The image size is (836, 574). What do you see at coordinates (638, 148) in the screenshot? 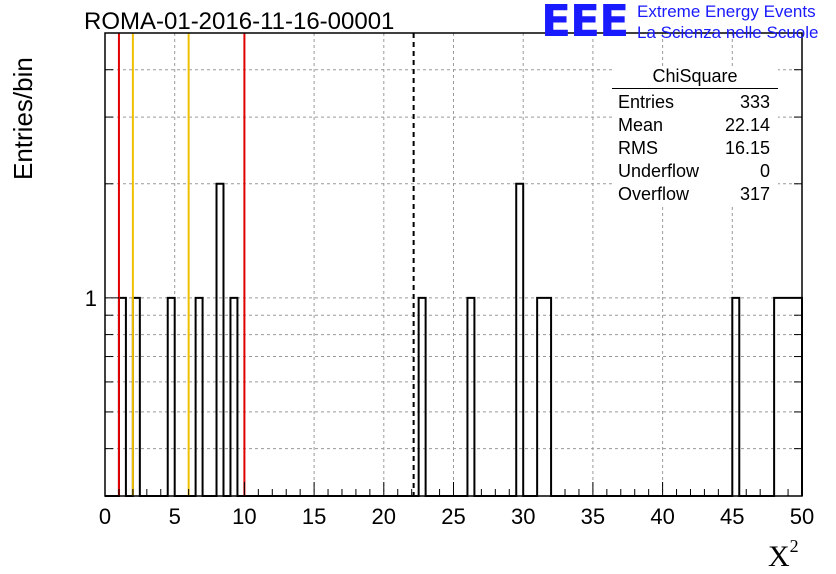
I see `stats-label: RMS` at bounding box center [638, 148].